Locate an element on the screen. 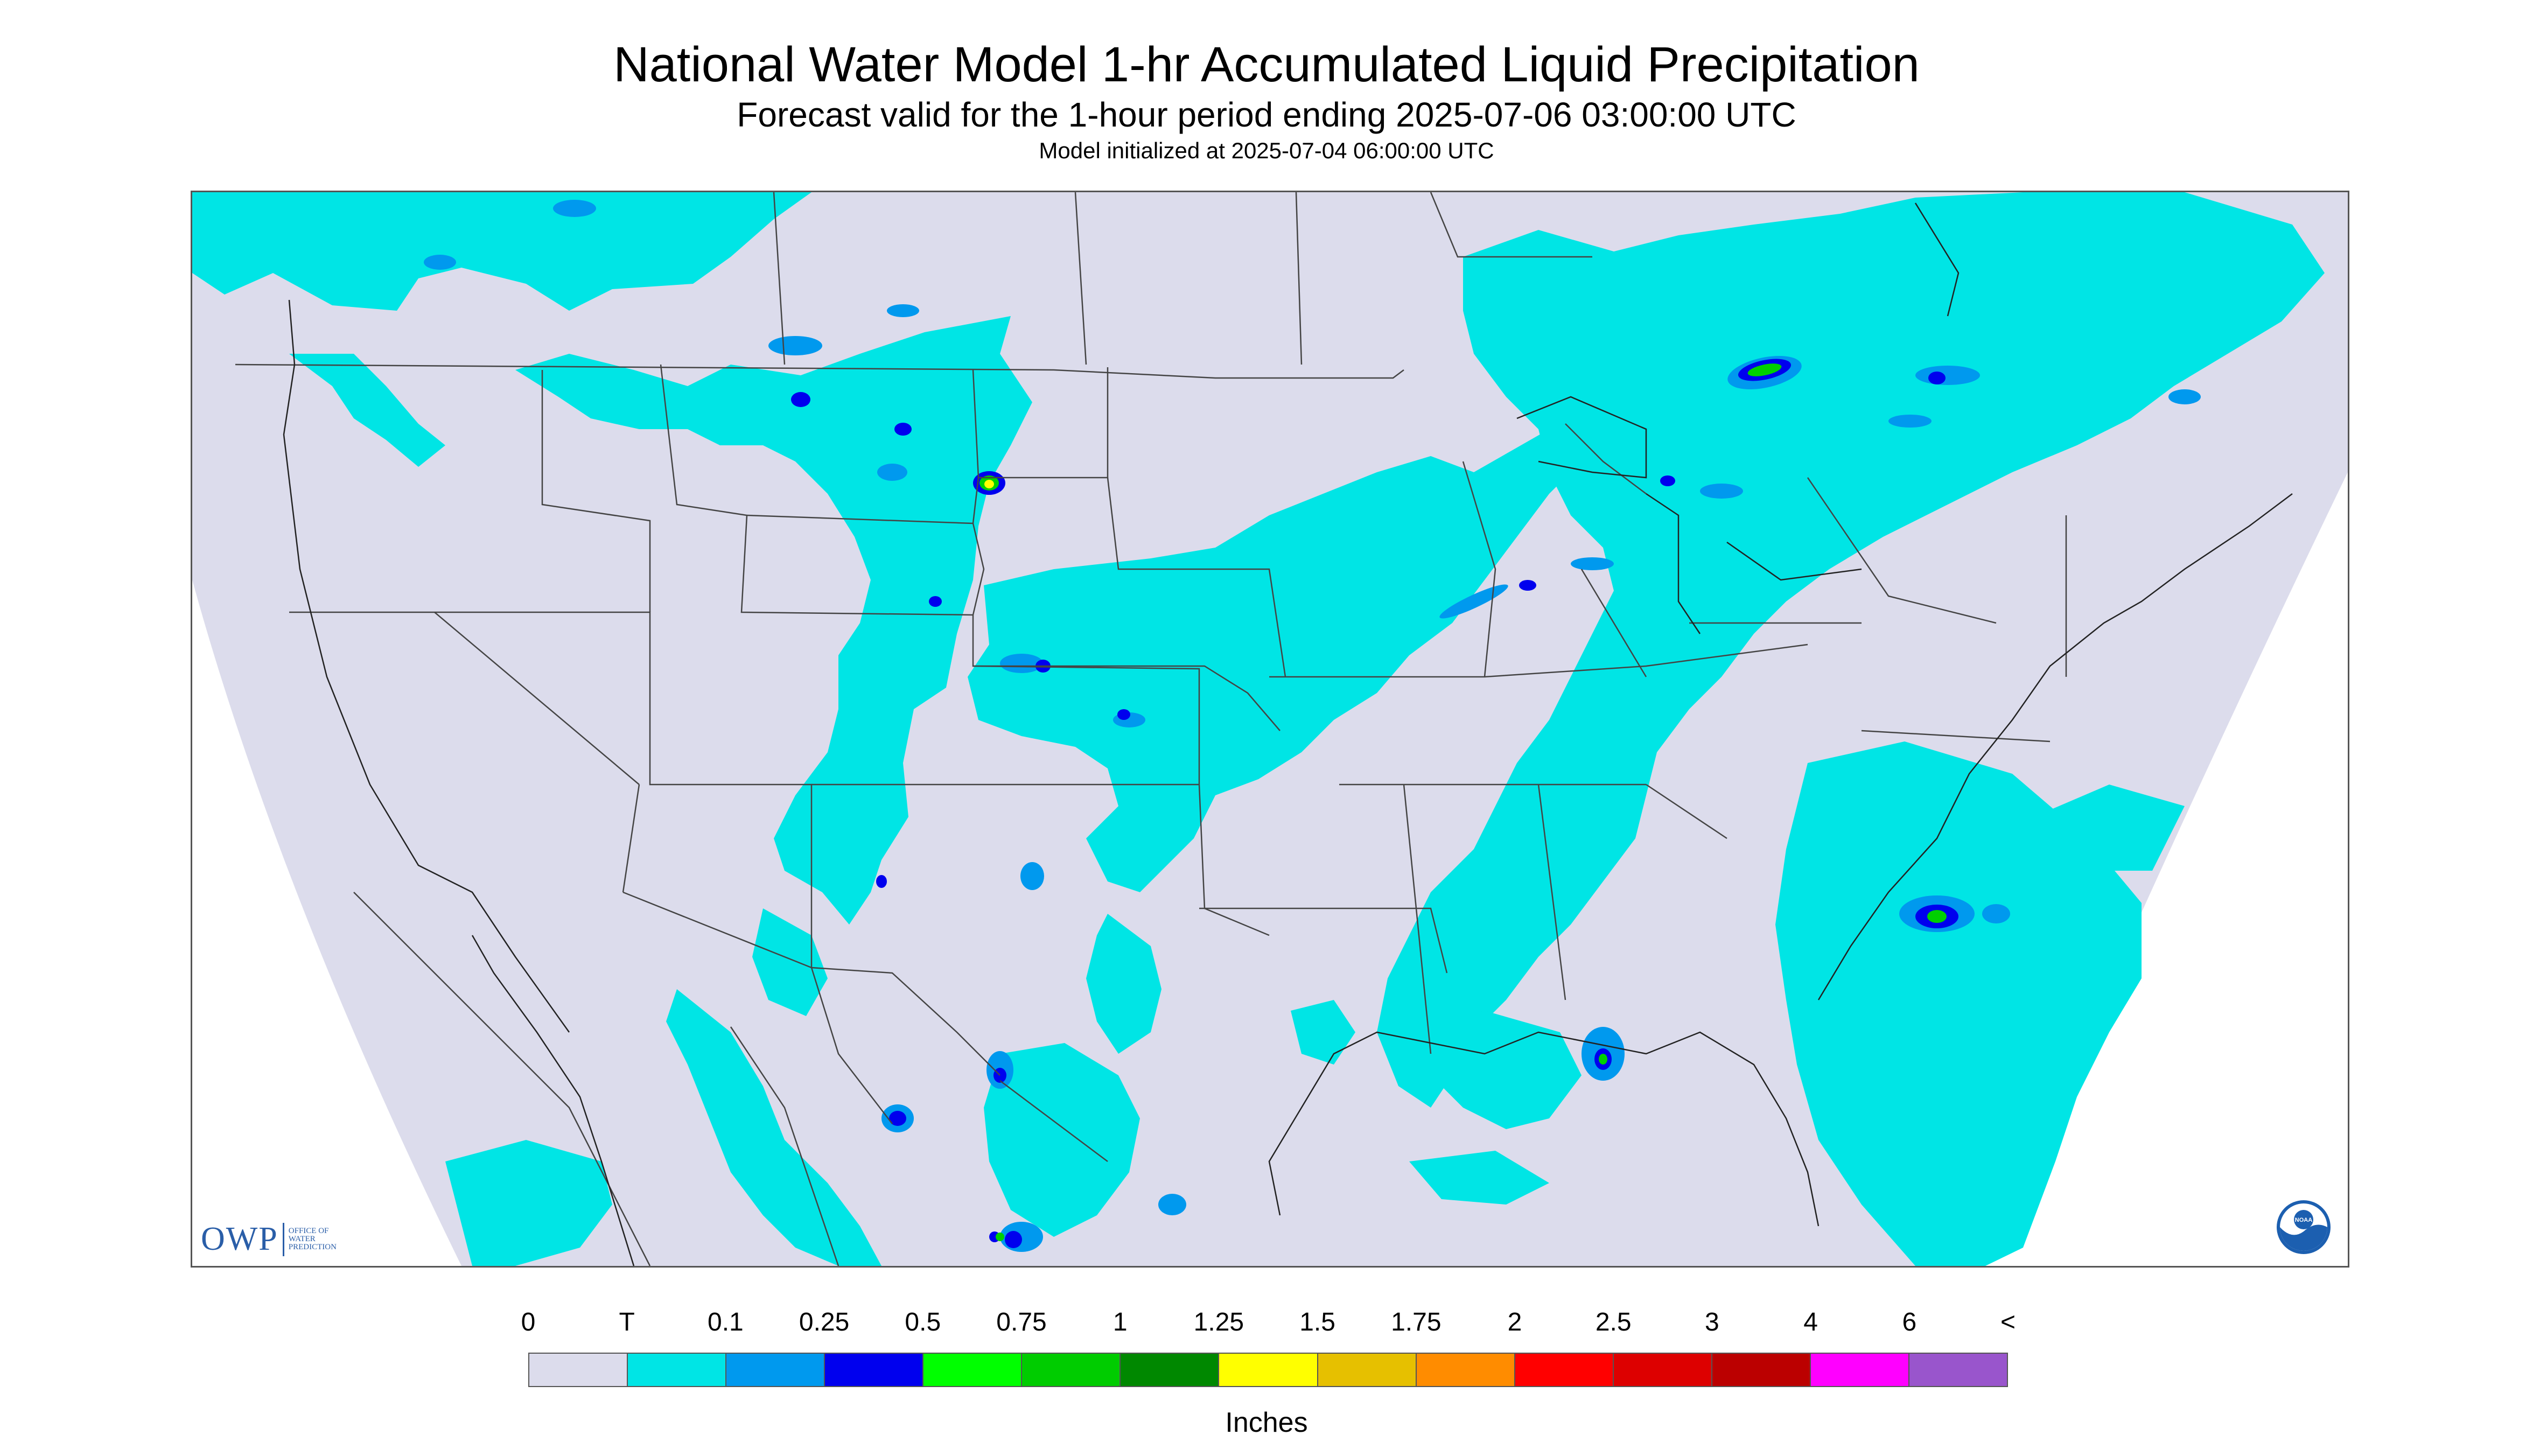 This screenshot has width=2533, height=1456. legend-tick-label: T is located at coordinates (627, 1322).